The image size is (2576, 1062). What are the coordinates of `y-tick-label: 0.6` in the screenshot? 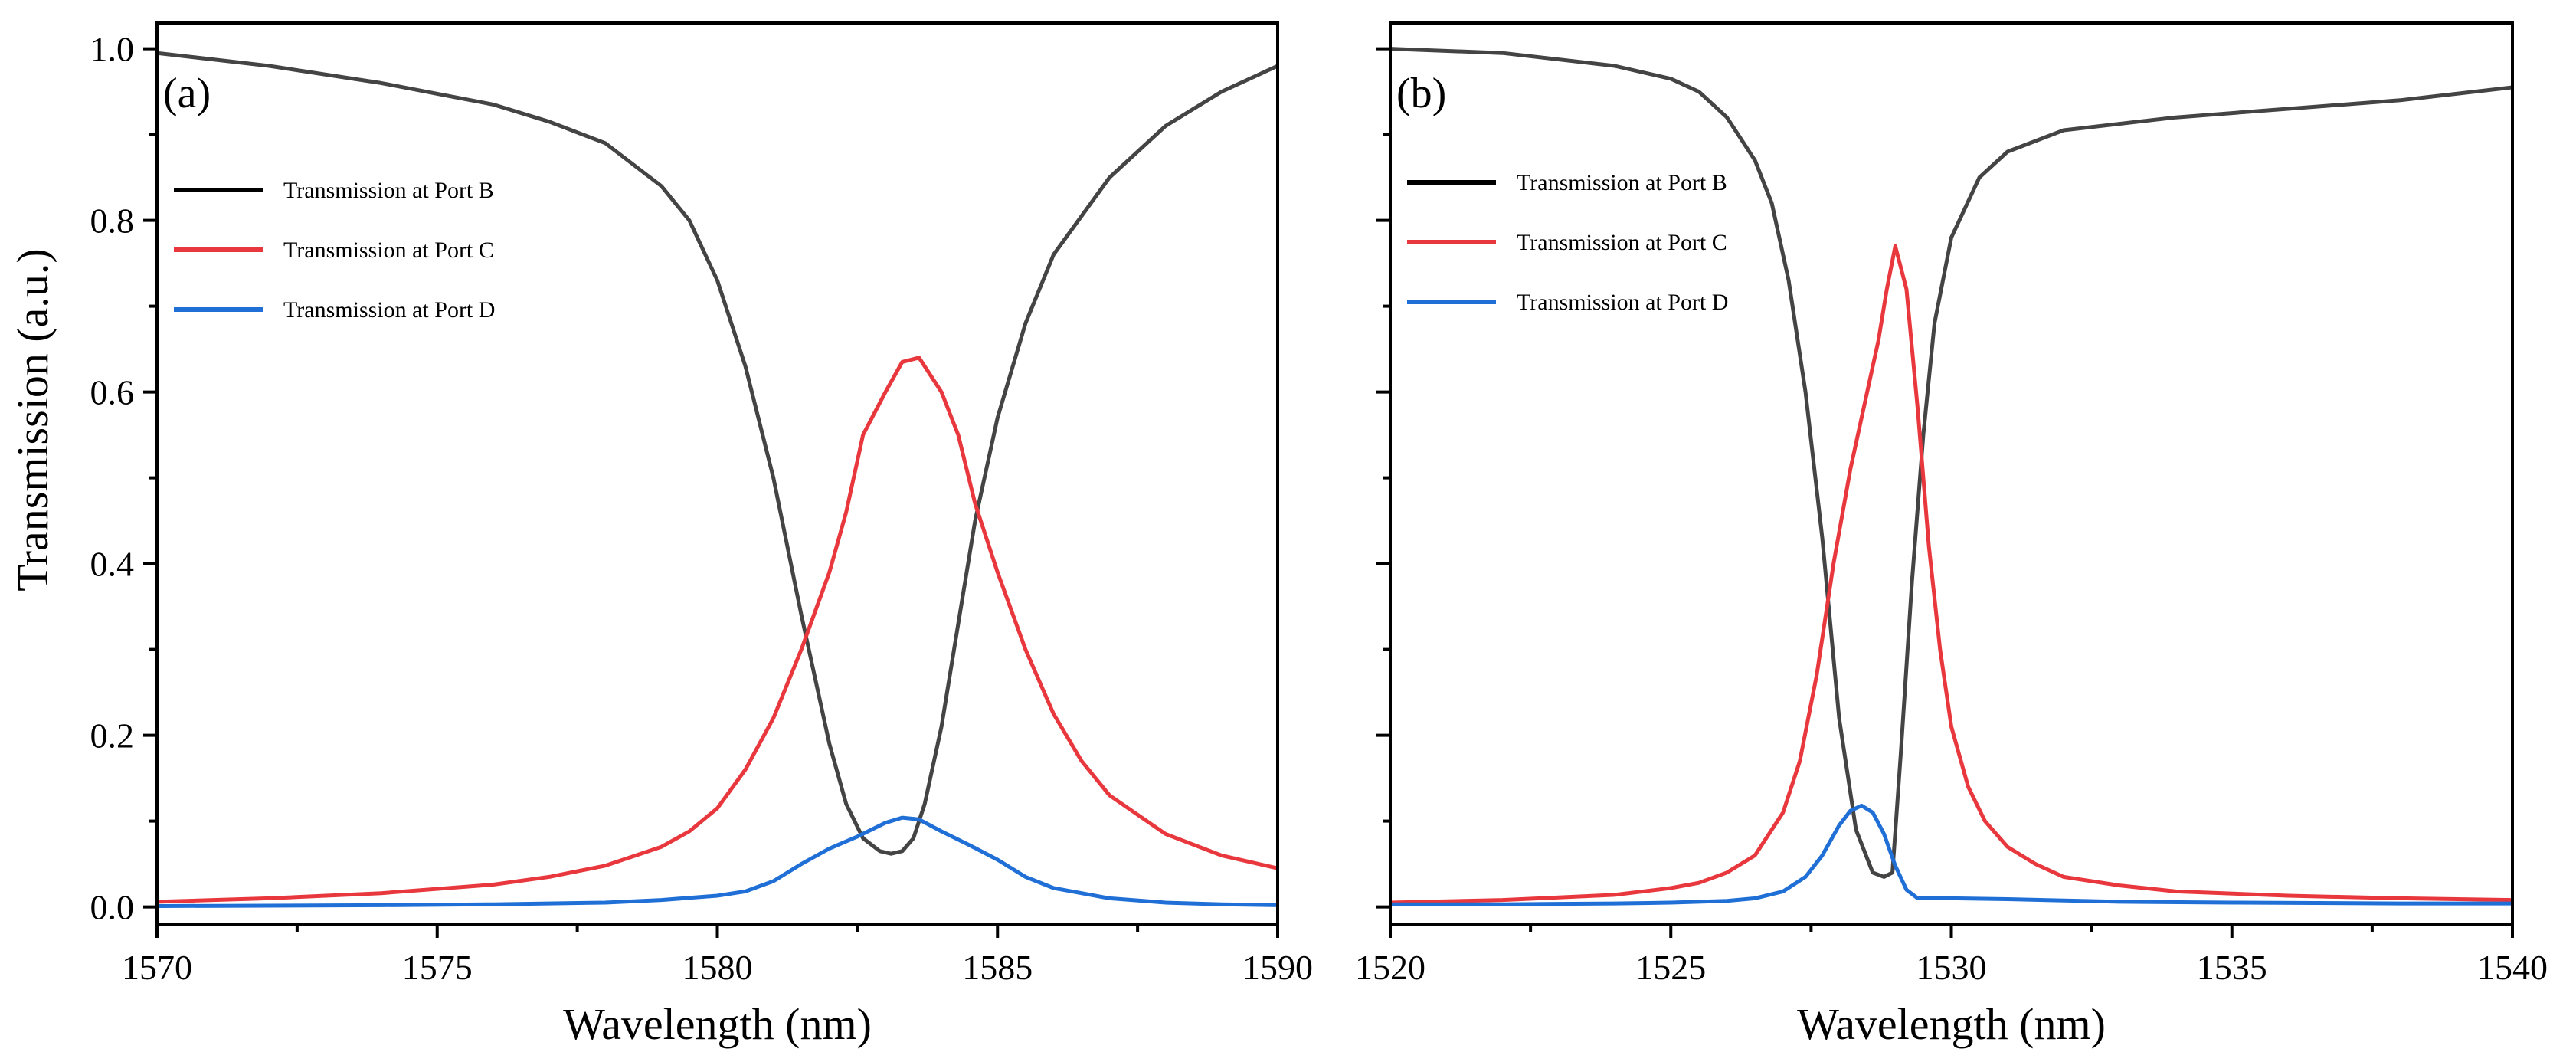 It's located at (112, 393).